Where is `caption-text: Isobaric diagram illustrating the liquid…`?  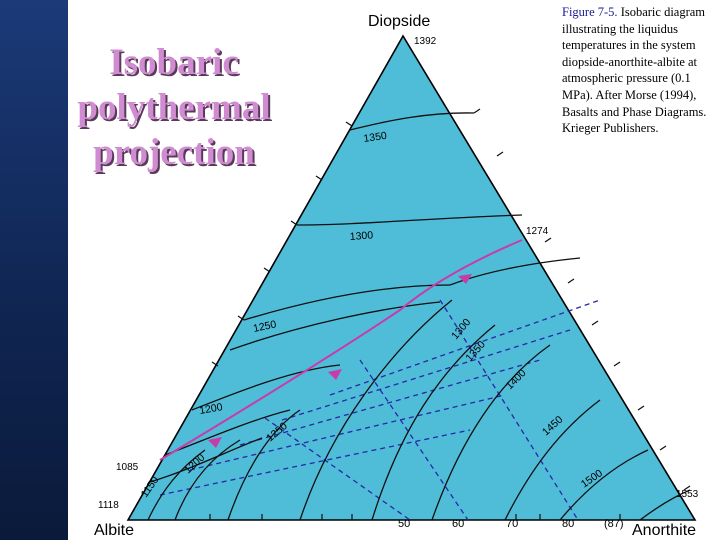
caption-text: Isobaric diagram illustrating the liquid… is located at coordinates (634, 70).